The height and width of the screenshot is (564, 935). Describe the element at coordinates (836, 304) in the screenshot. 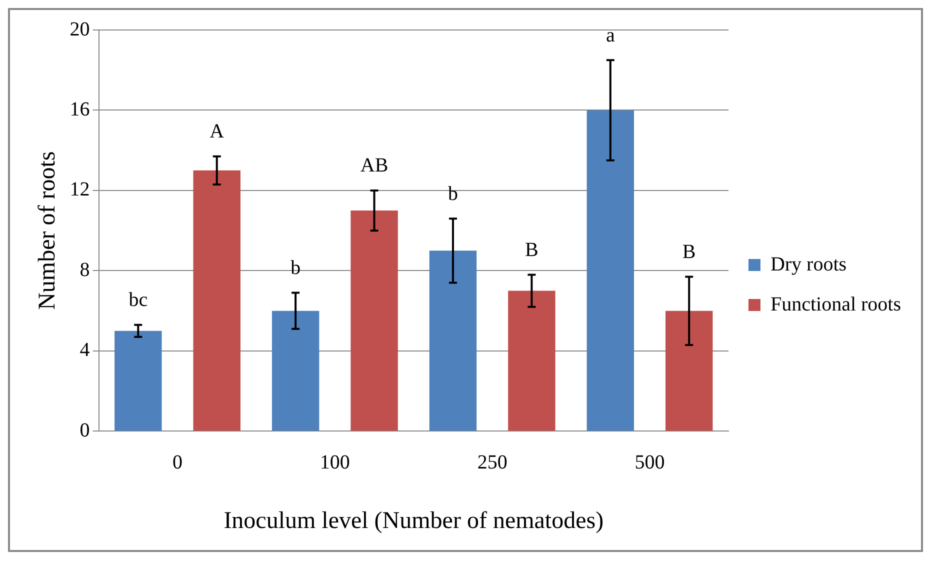

I see `legend-label: Functional roots` at that location.